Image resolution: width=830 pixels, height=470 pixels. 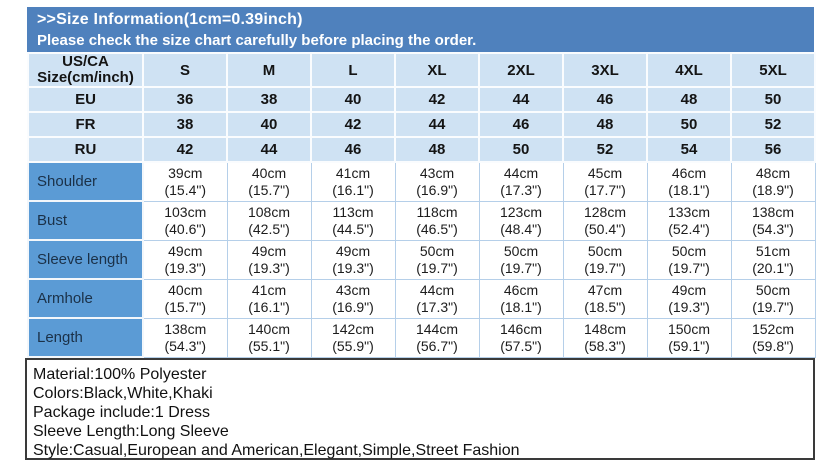 I want to click on measurement-row-label: Bust, so click(x=85, y=220).